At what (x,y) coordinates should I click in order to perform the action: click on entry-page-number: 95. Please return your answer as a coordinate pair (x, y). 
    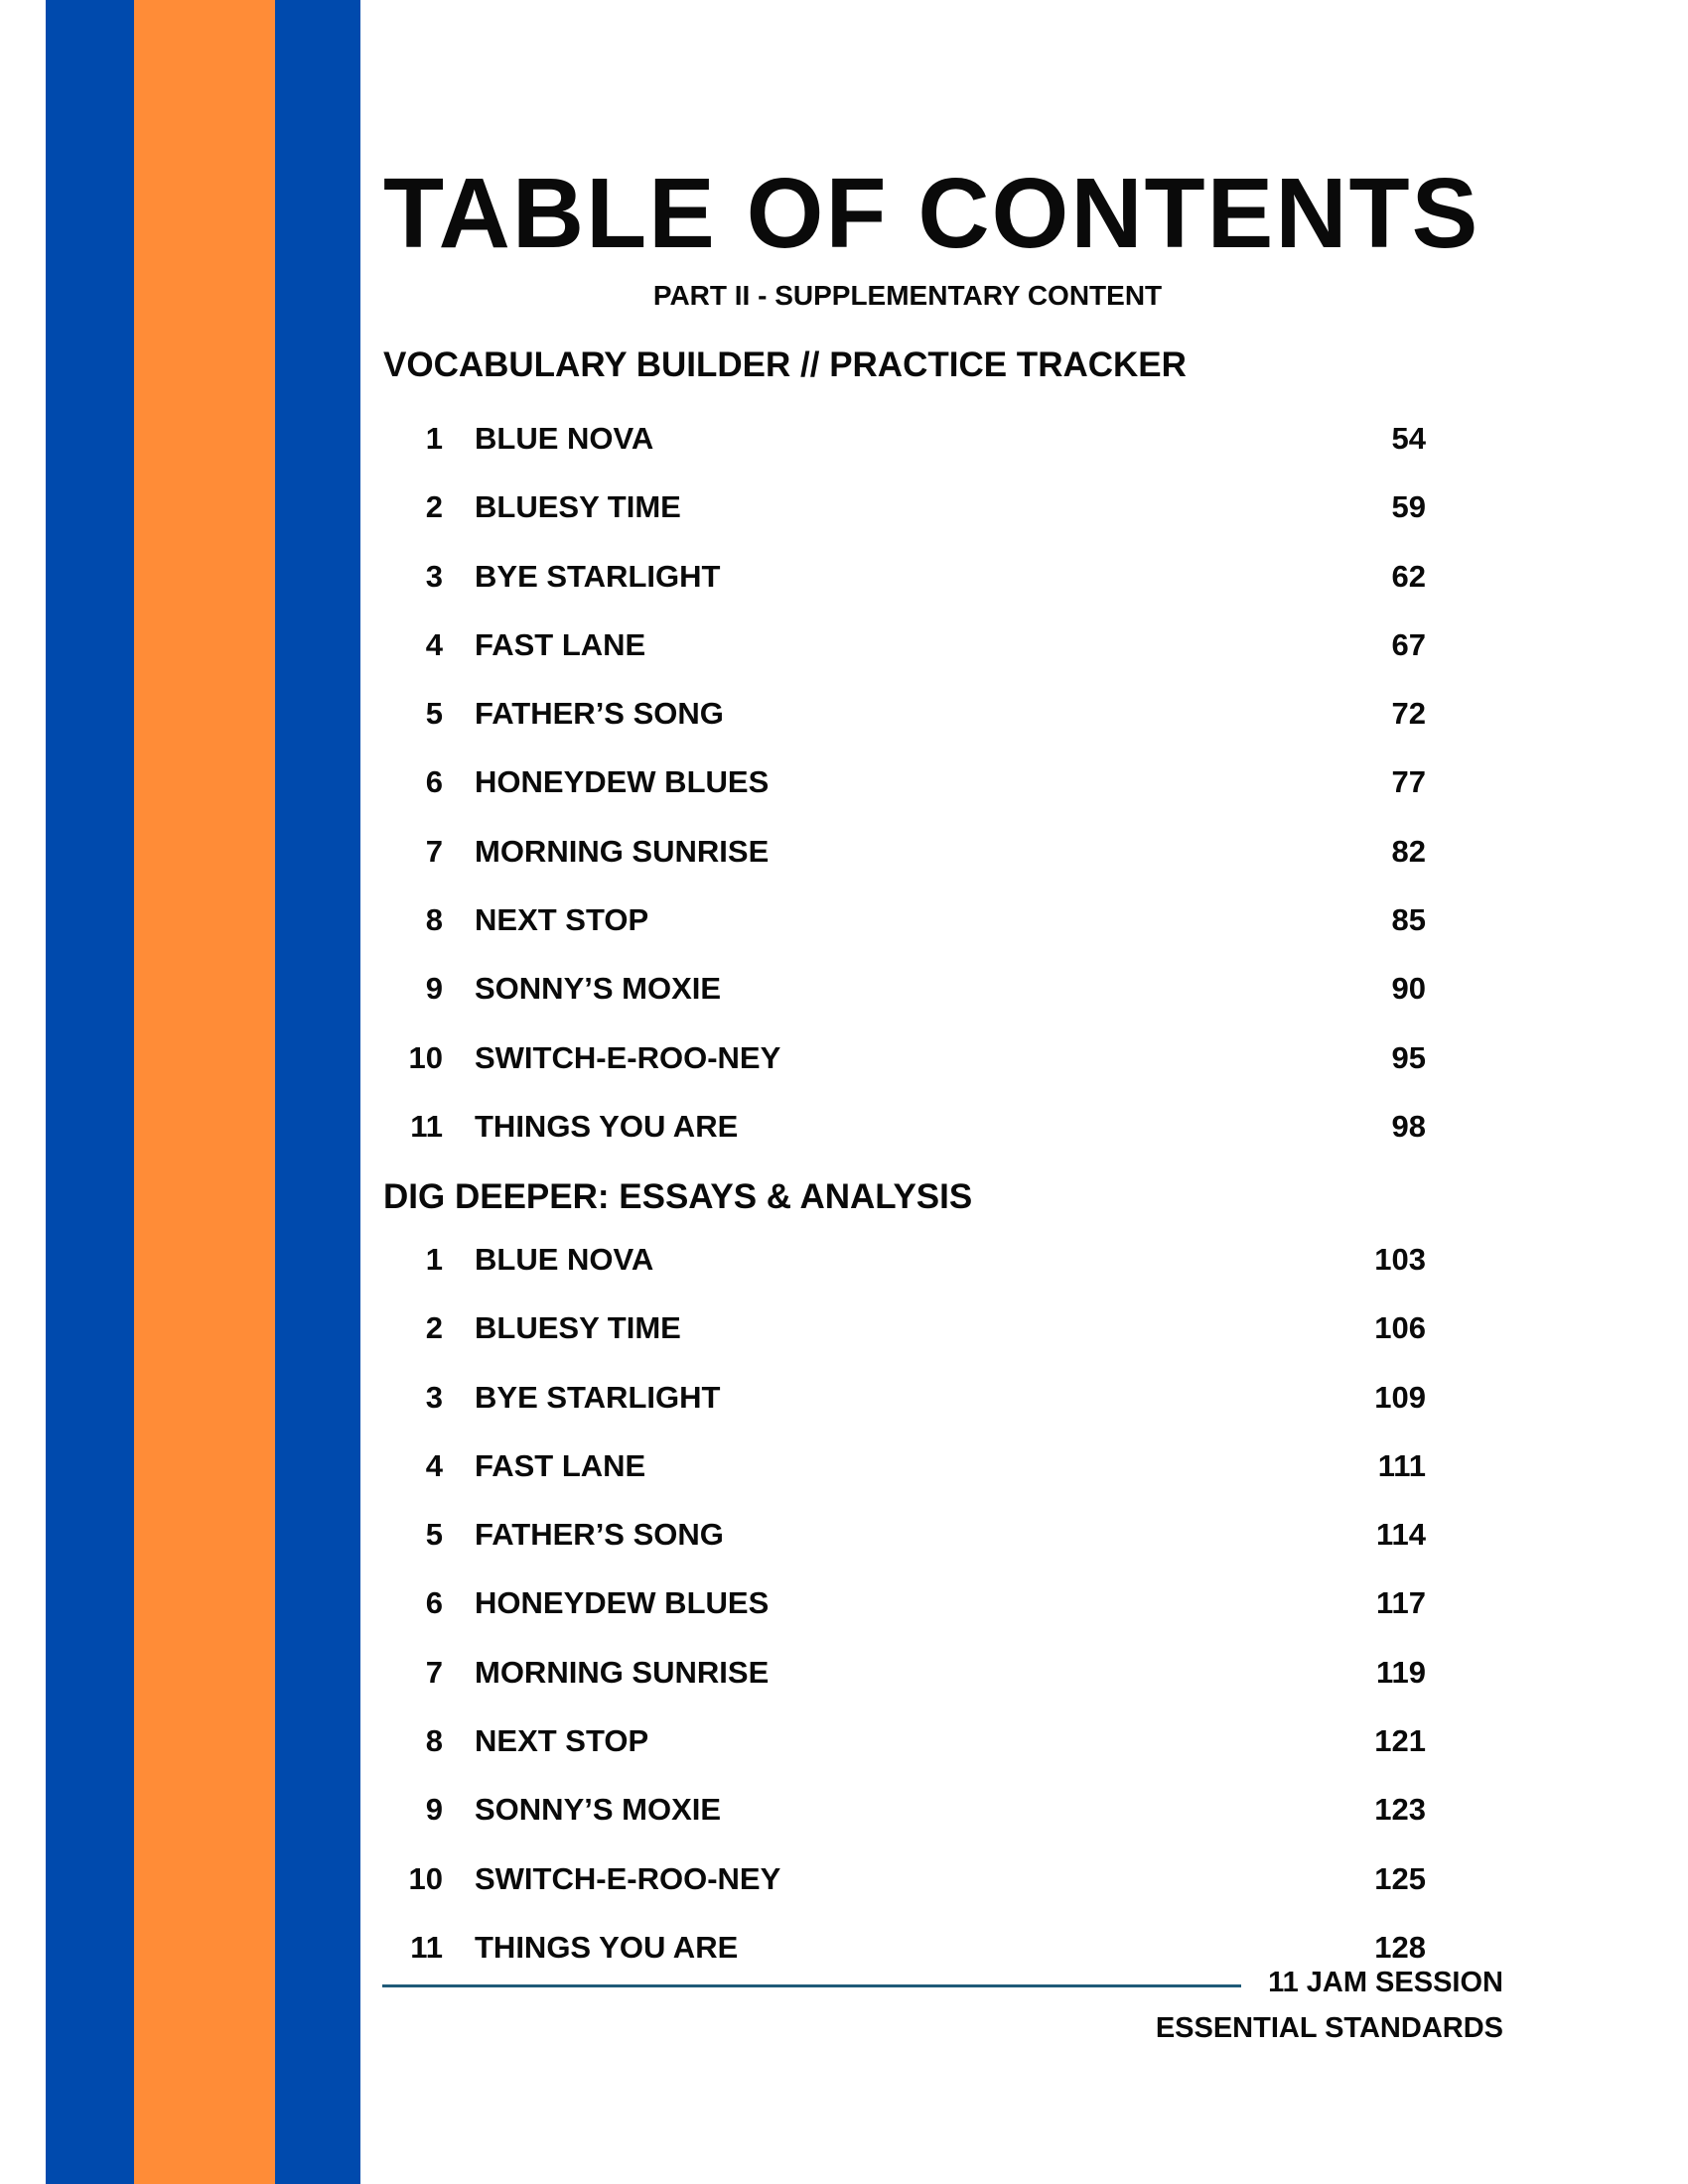
    Looking at the image, I should click on (1408, 1057).